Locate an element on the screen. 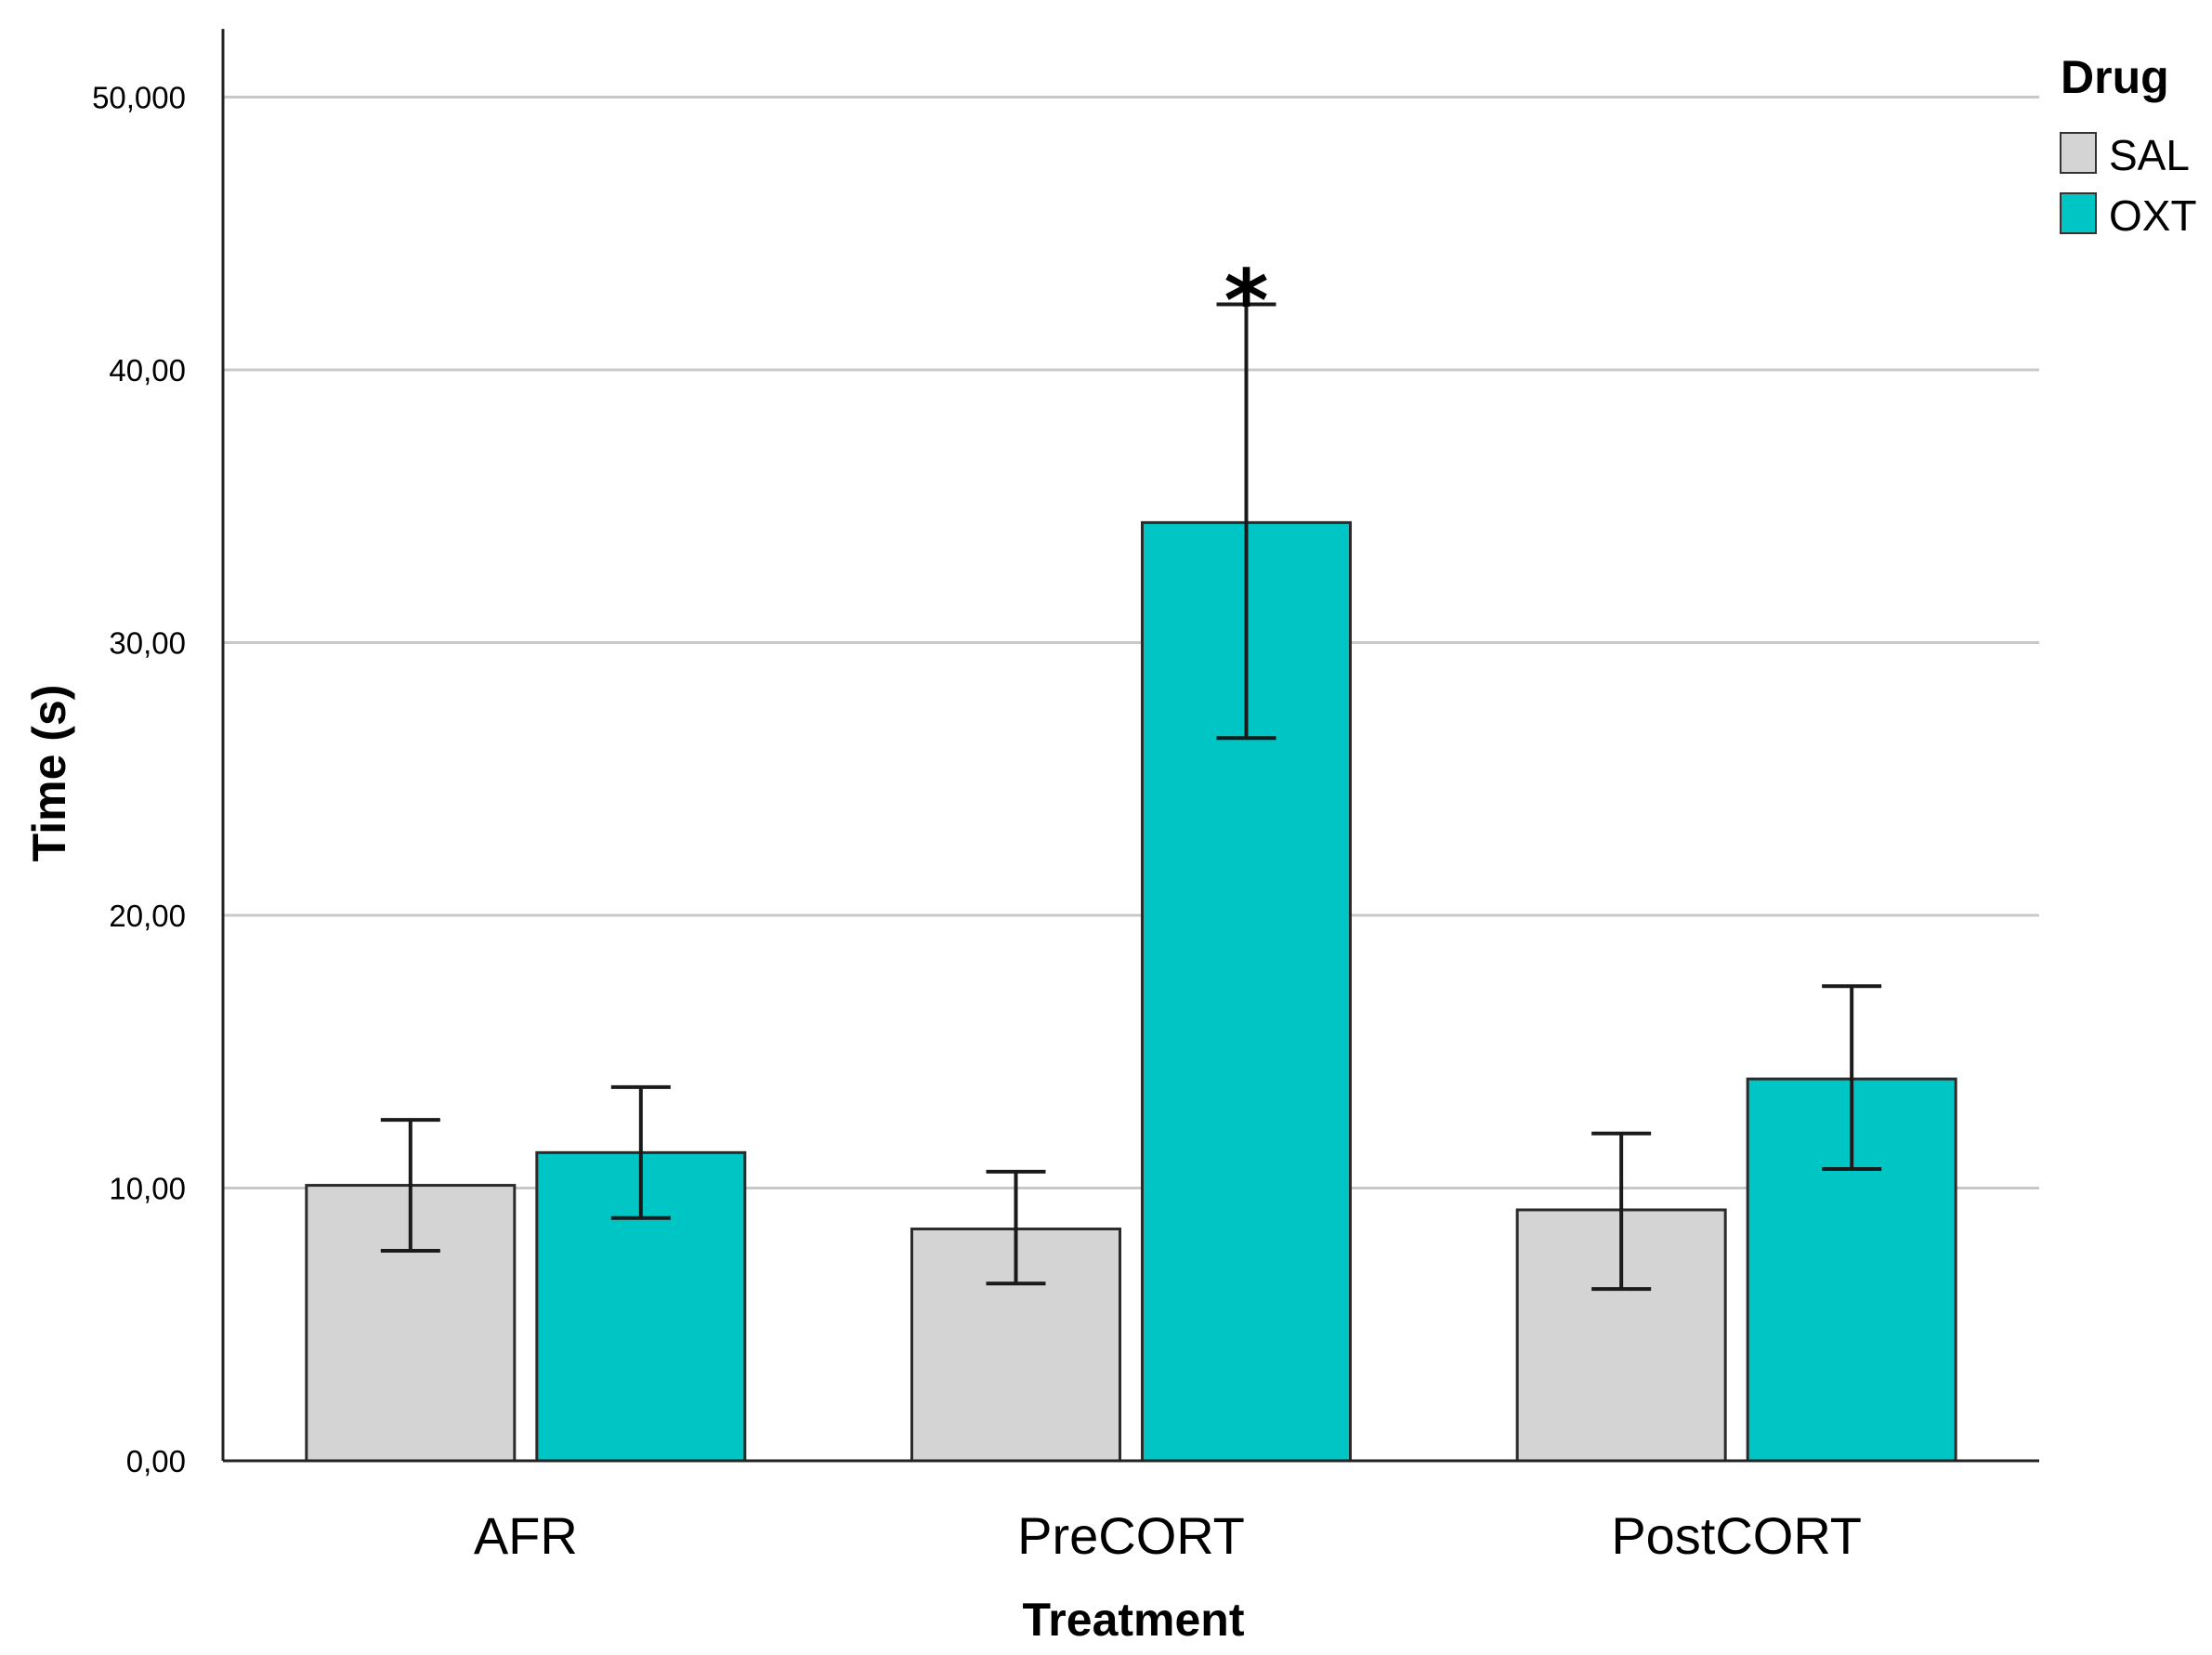  y-tick-label: 50,000 is located at coordinates (139, 98).